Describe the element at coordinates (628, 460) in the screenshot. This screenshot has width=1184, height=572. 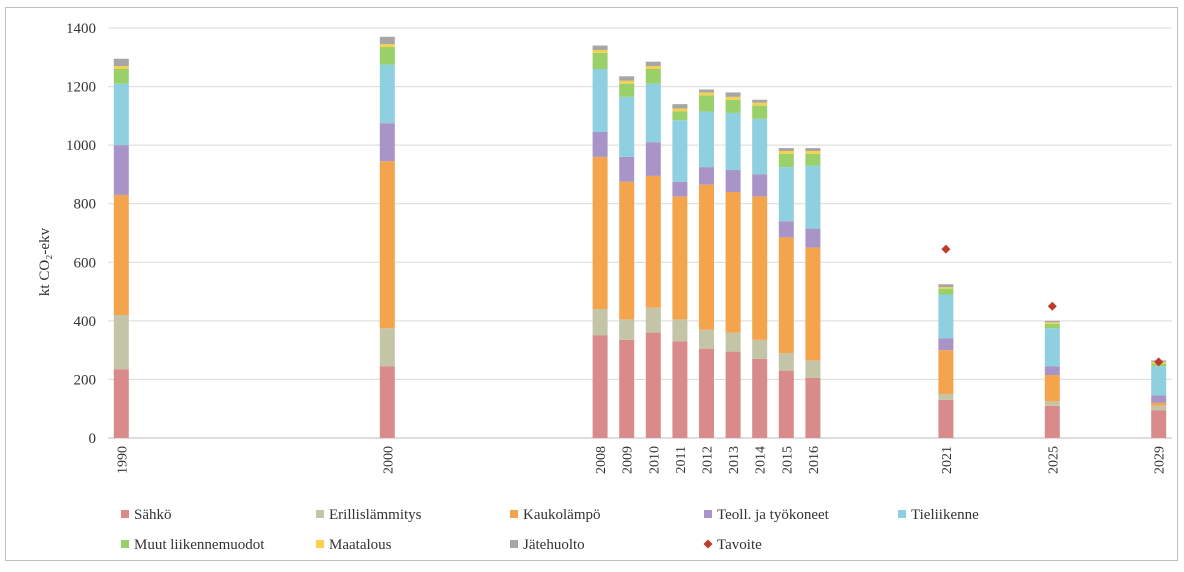
I see `x-tick-label: 2009` at that location.